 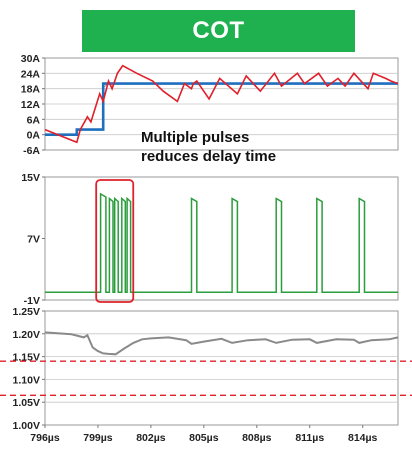 I want to click on y-tick-label: 1.10V, so click(x=26, y=380).